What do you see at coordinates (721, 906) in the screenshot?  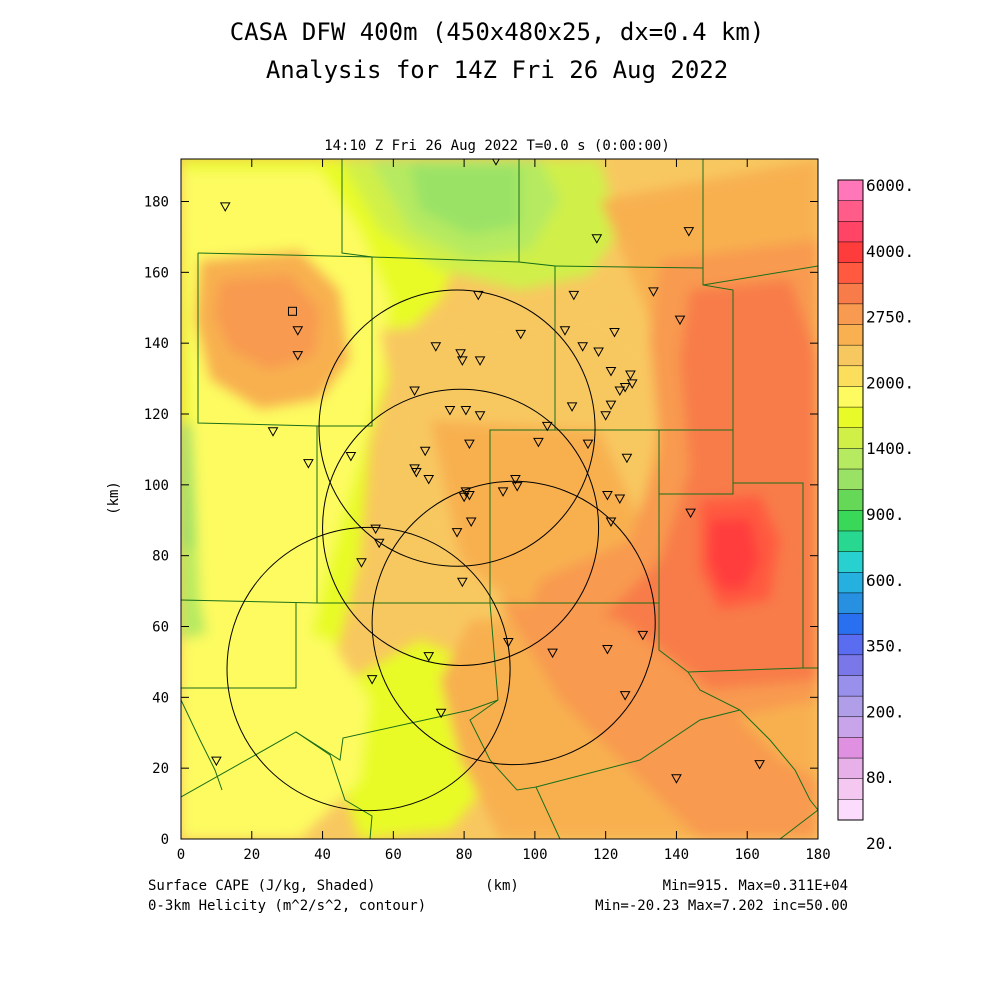 I see `contour-field-range: Min=-20.23 Max=7.202 inc=50.00` at bounding box center [721, 906].